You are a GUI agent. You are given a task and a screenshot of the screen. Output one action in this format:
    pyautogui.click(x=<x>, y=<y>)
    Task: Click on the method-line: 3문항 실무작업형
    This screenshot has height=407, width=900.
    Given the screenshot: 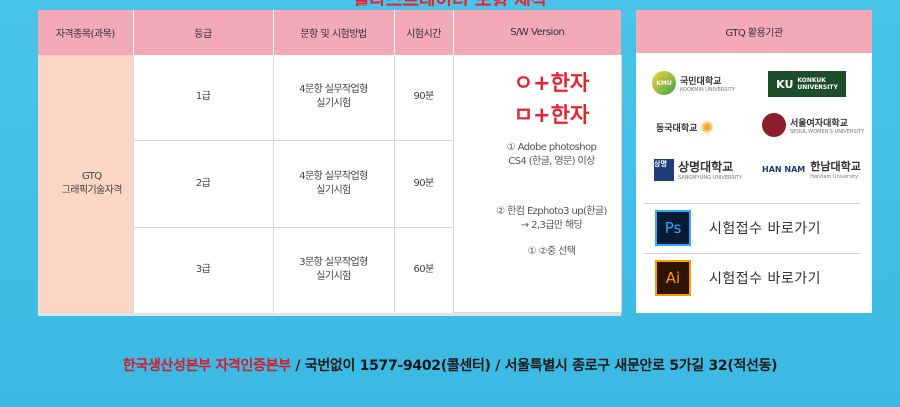 What is the action you would take?
    pyautogui.click(x=333, y=263)
    